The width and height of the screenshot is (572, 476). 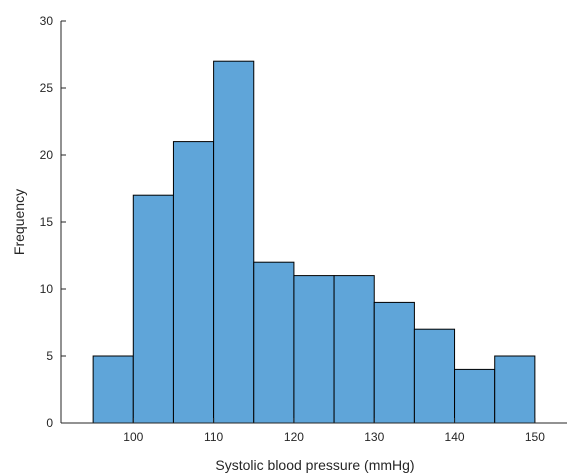 I want to click on x-tick-label: 120, so click(x=294, y=437).